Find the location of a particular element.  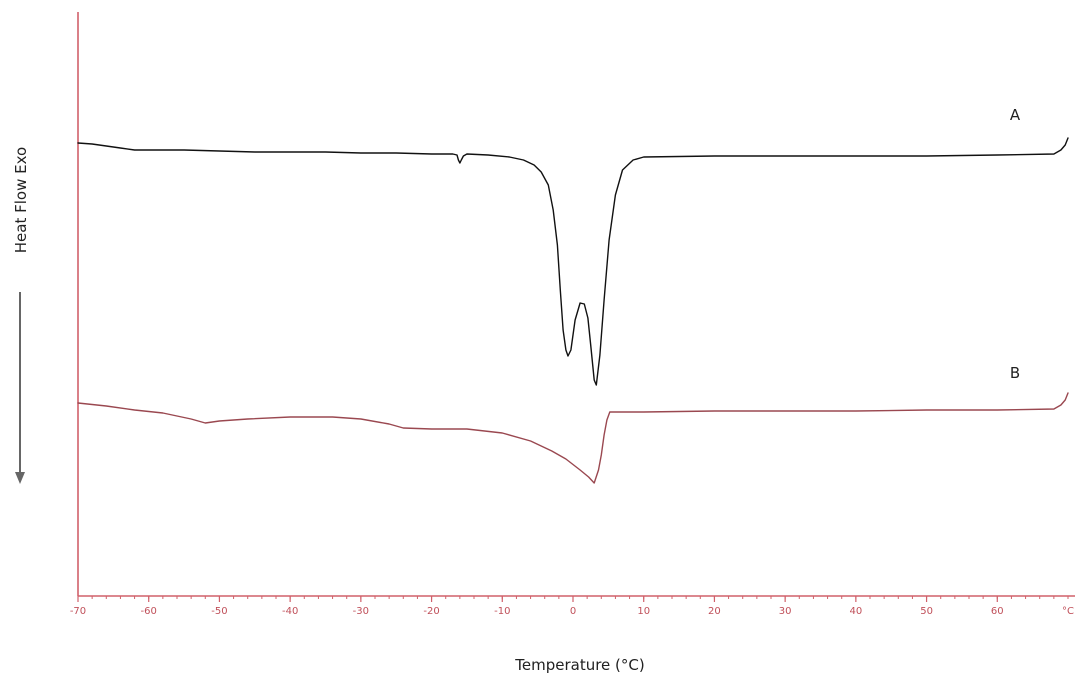

x-tick-label: -60 is located at coordinates (149, 611).